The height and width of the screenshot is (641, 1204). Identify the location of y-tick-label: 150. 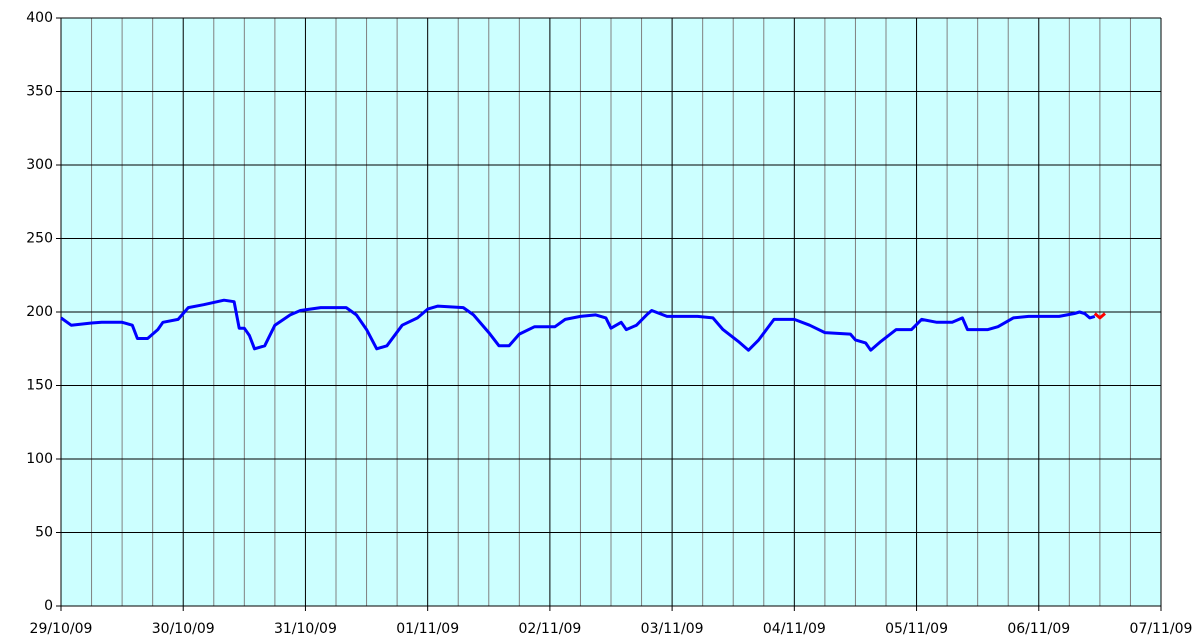
(39, 386).